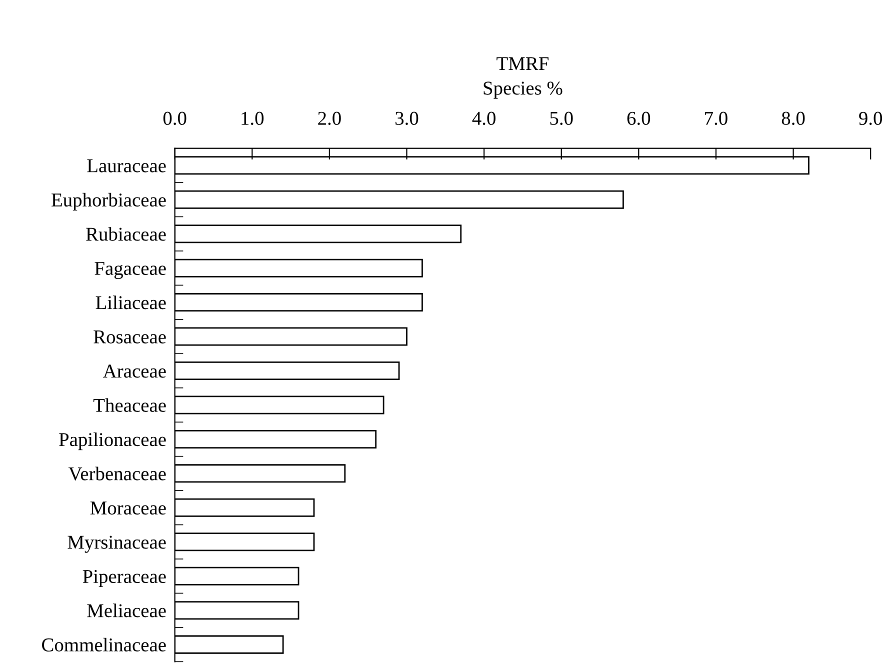  Describe the element at coordinates (130, 337) in the screenshot. I see `y-tick-label: Rosaceae` at that location.